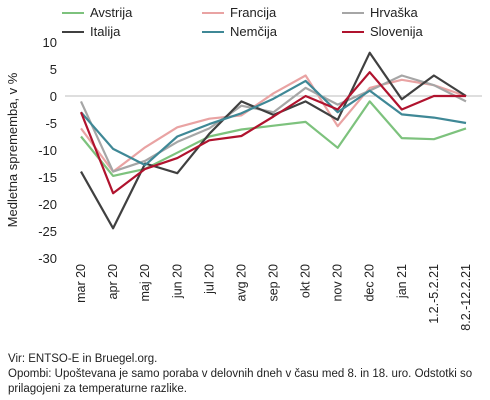 This screenshot has height=400, width=490. I want to click on x-tick-label: nov 20, so click(338, 283).